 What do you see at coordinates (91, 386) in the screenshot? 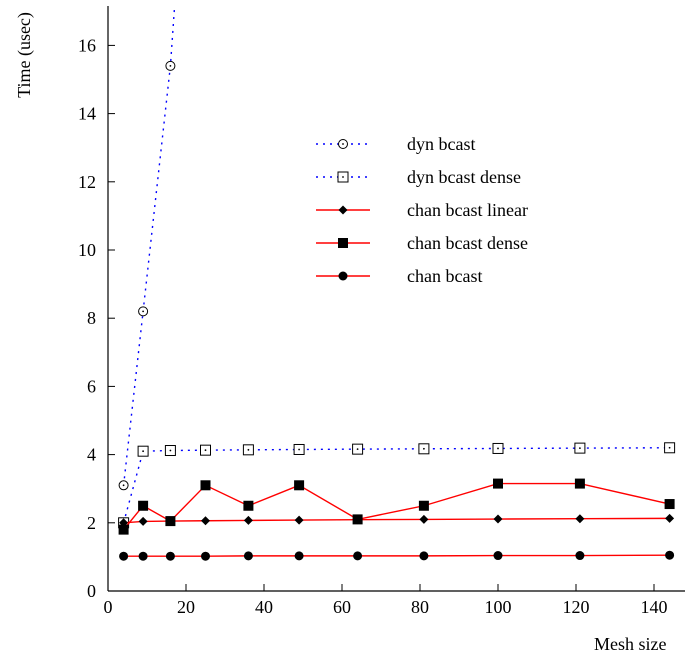
I see `y-tick-label: 6` at bounding box center [91, 386].